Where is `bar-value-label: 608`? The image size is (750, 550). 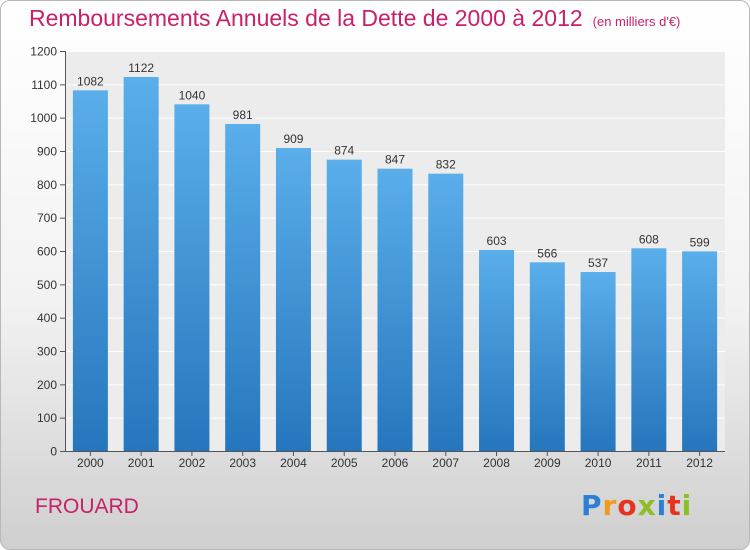
bar-value-label: 608 is located at coordinates (649, 239).